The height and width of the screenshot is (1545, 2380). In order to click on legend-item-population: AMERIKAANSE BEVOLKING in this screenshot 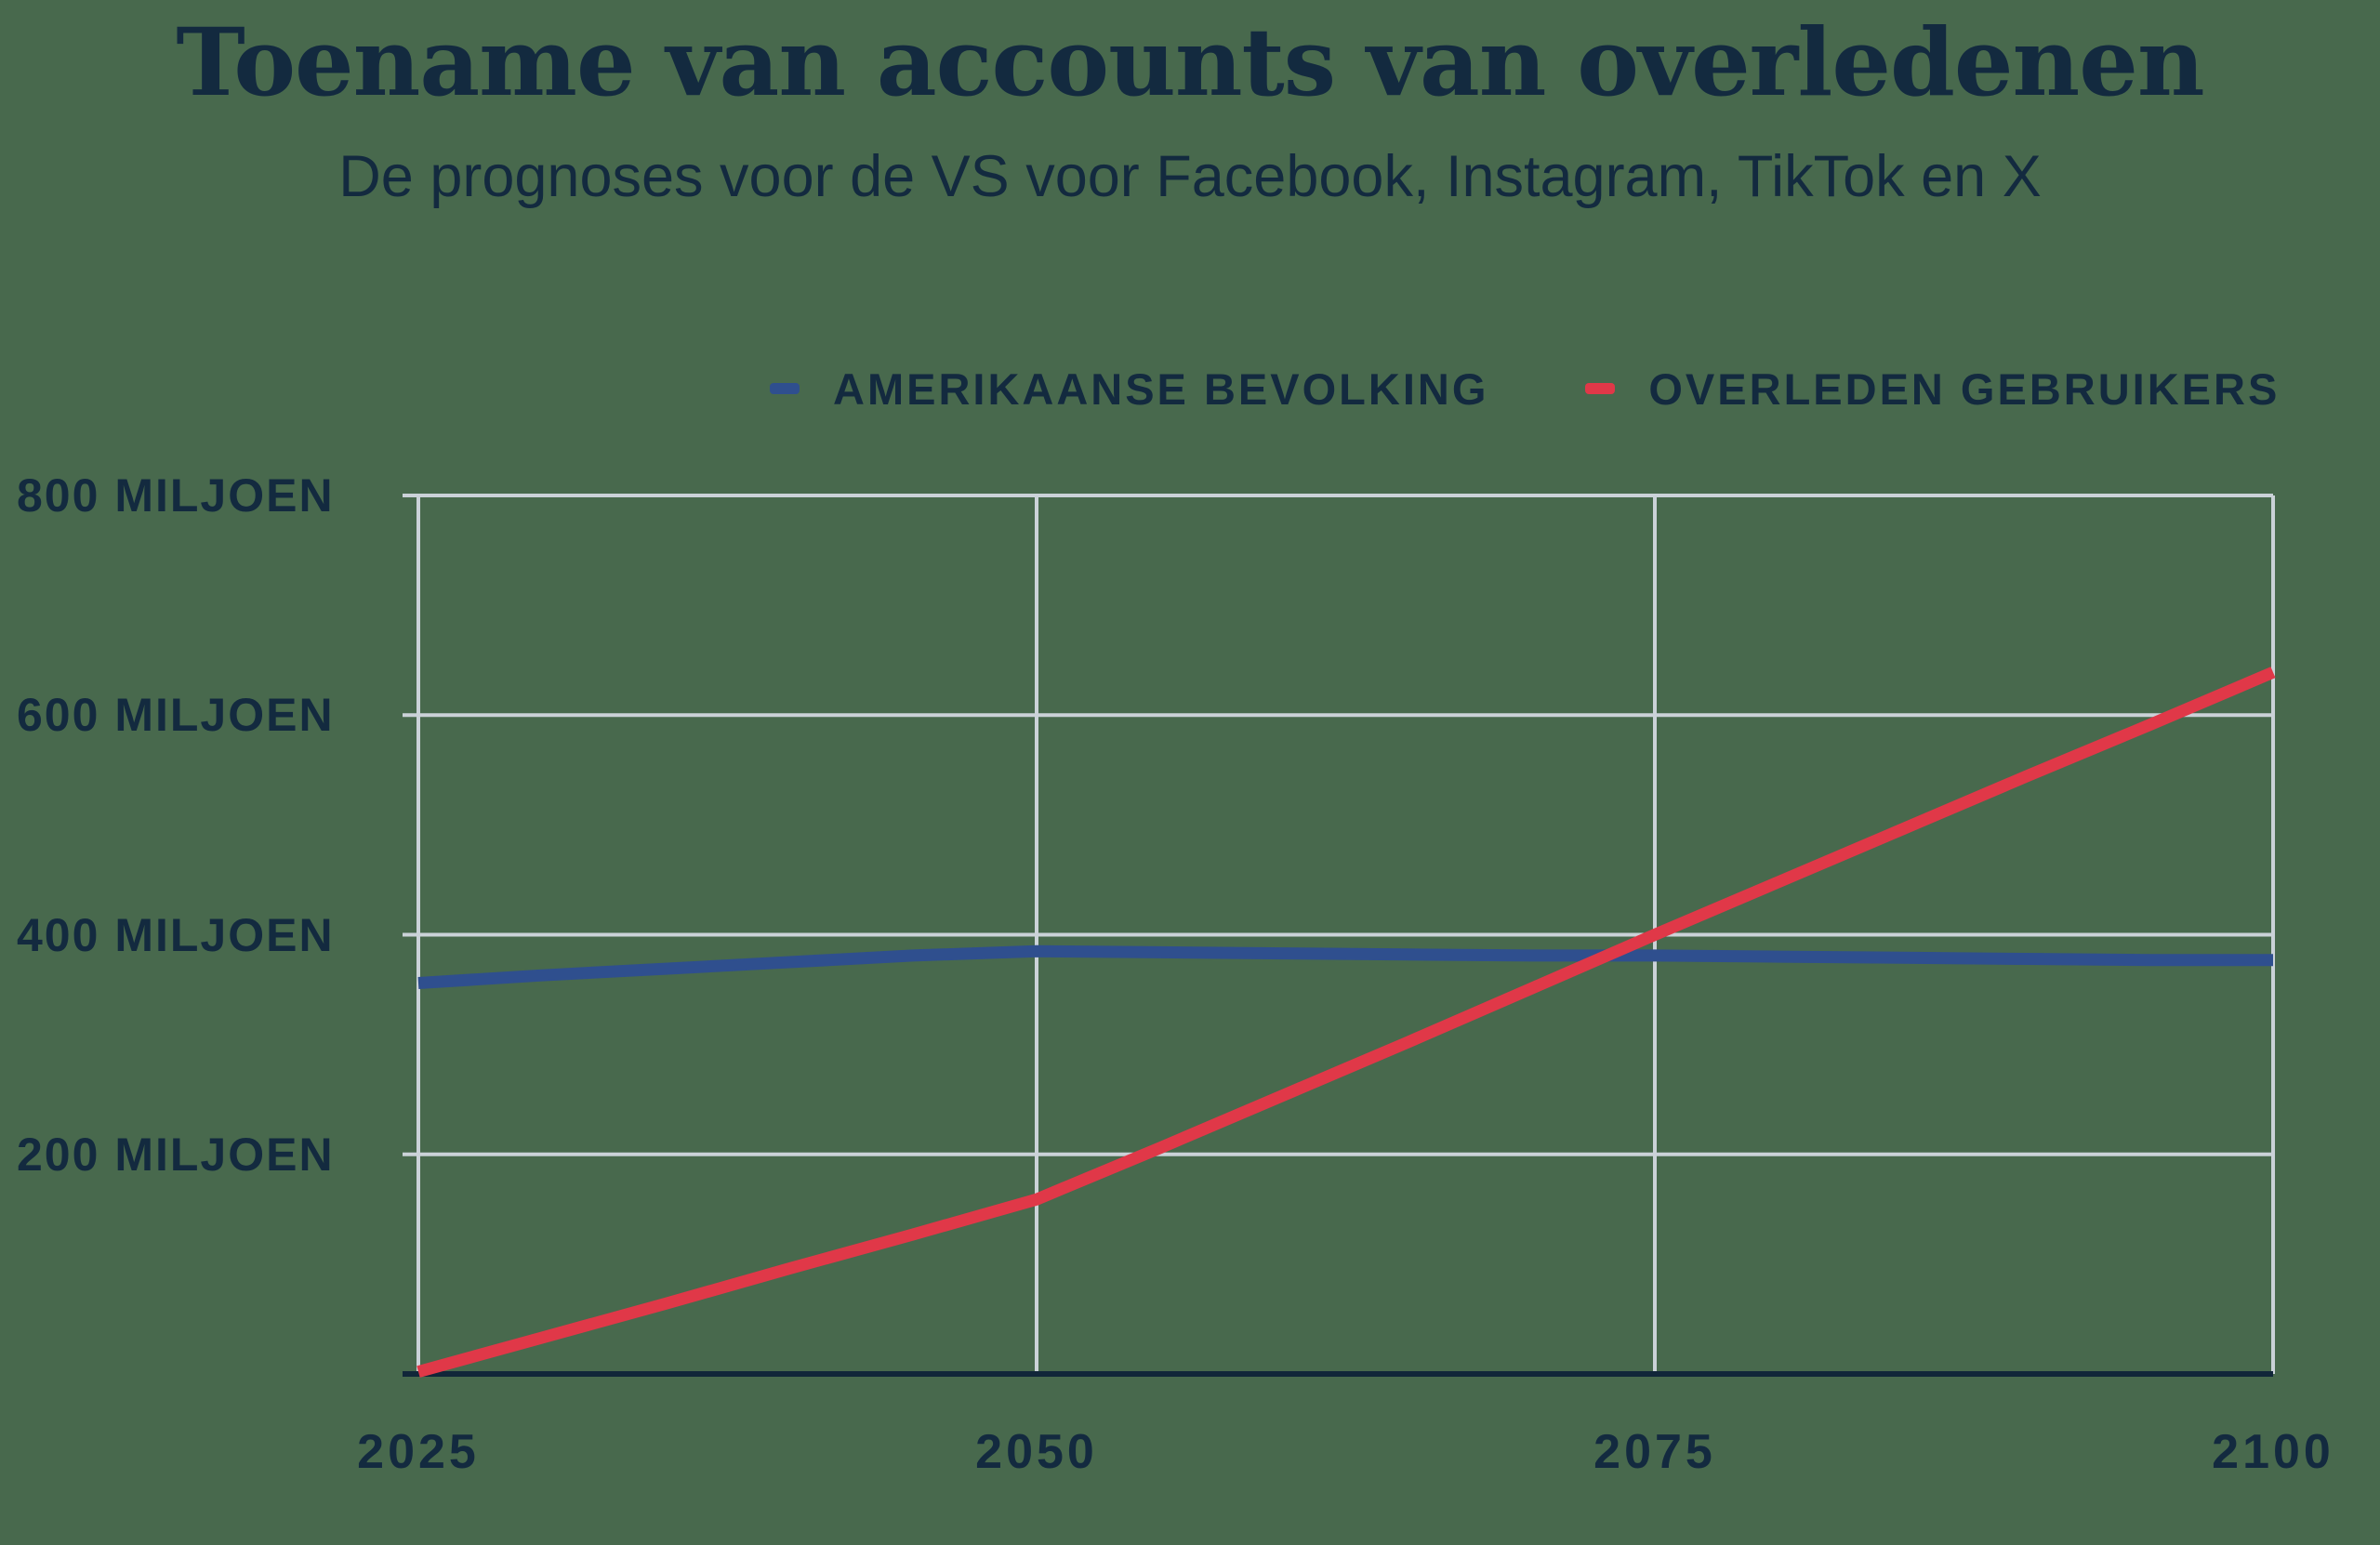, I will do `click(1129, 389)`.